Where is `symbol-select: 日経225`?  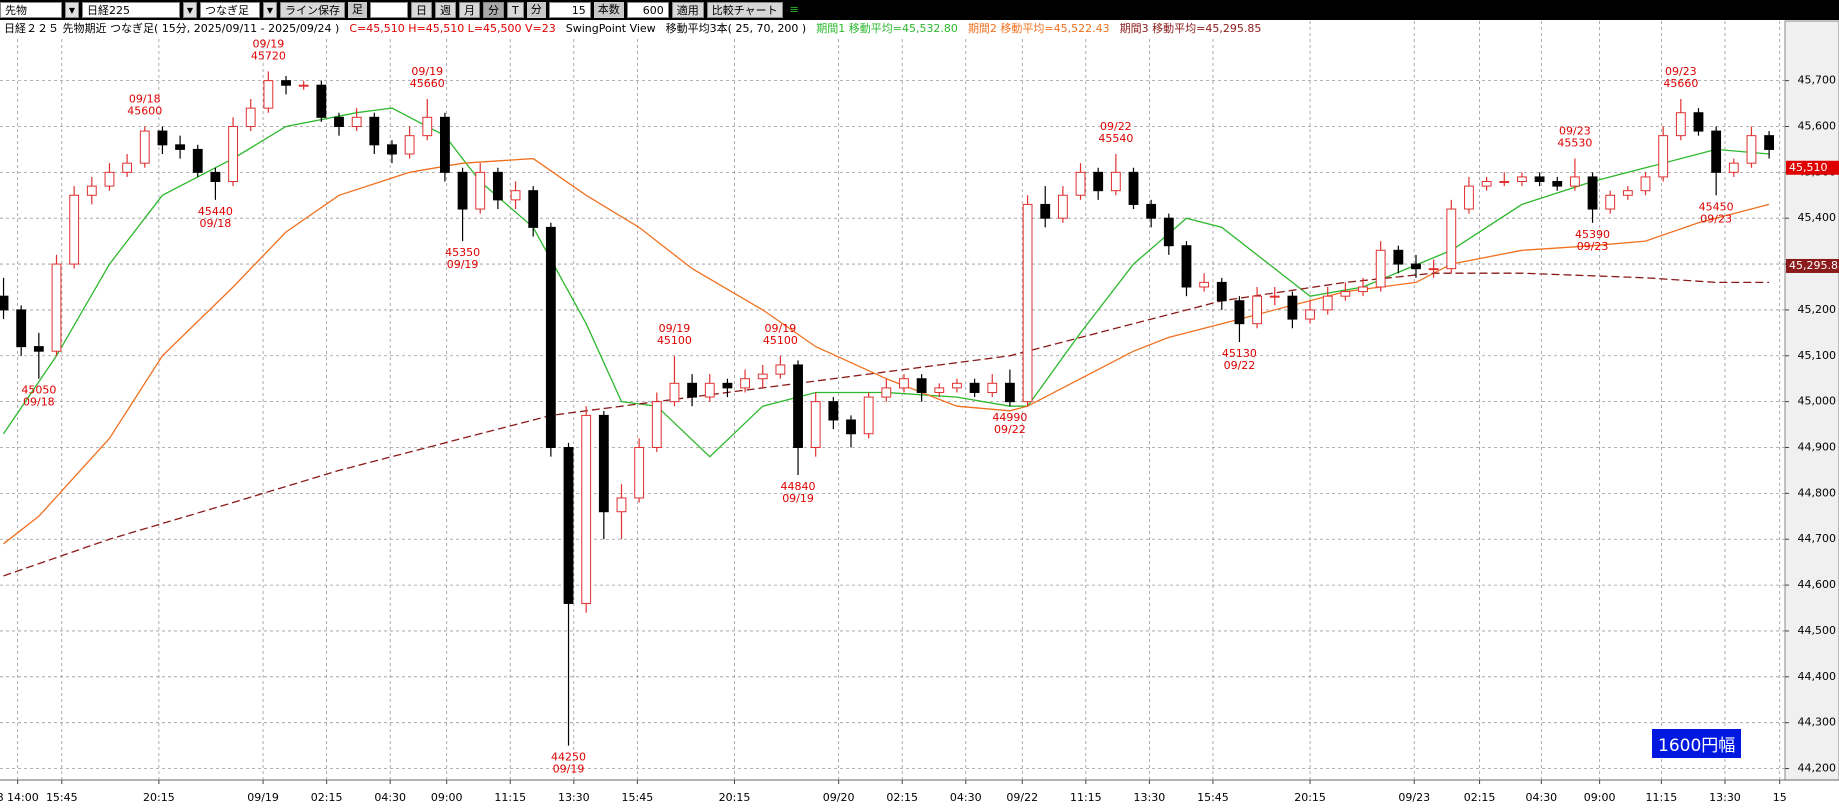 symbol-select: 日経225 is located at coordinates (131, 10).